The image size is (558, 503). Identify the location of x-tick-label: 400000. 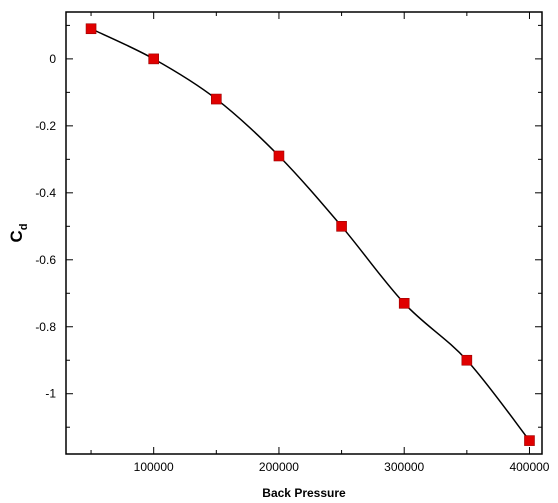
(529, 467).